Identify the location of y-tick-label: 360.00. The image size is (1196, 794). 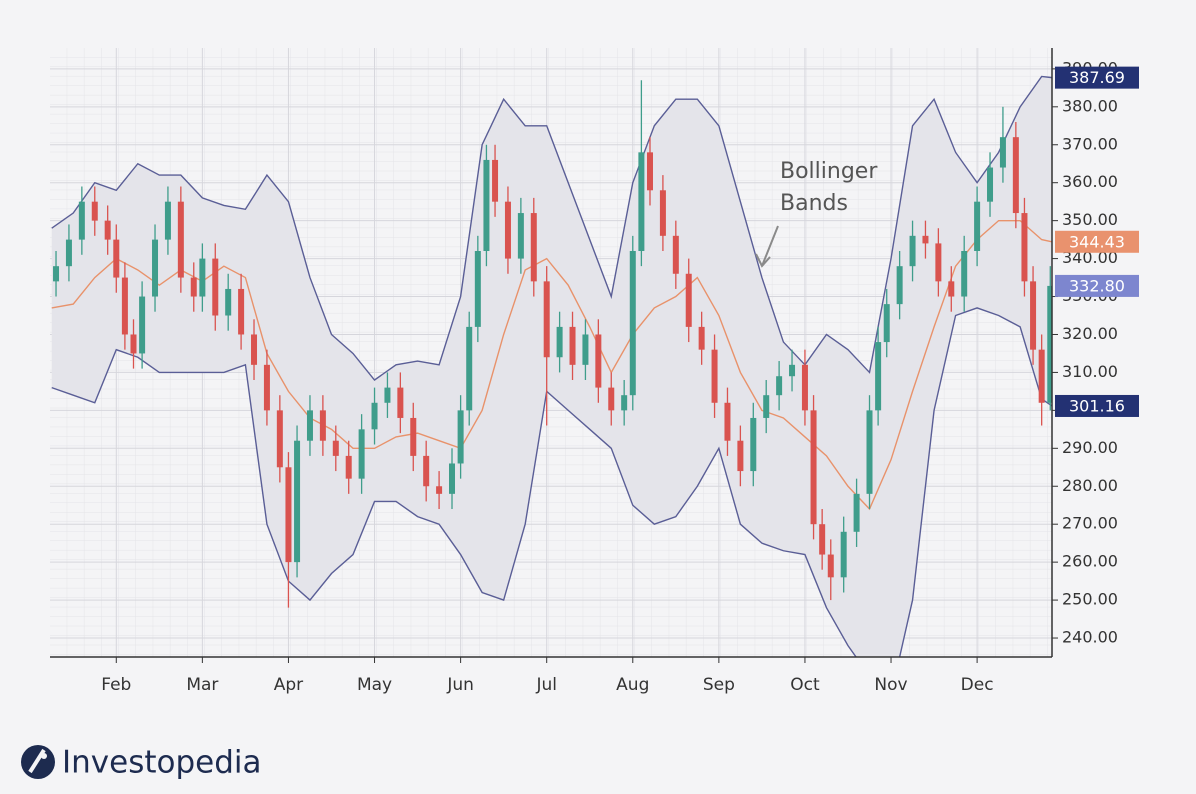
(1090, 181).